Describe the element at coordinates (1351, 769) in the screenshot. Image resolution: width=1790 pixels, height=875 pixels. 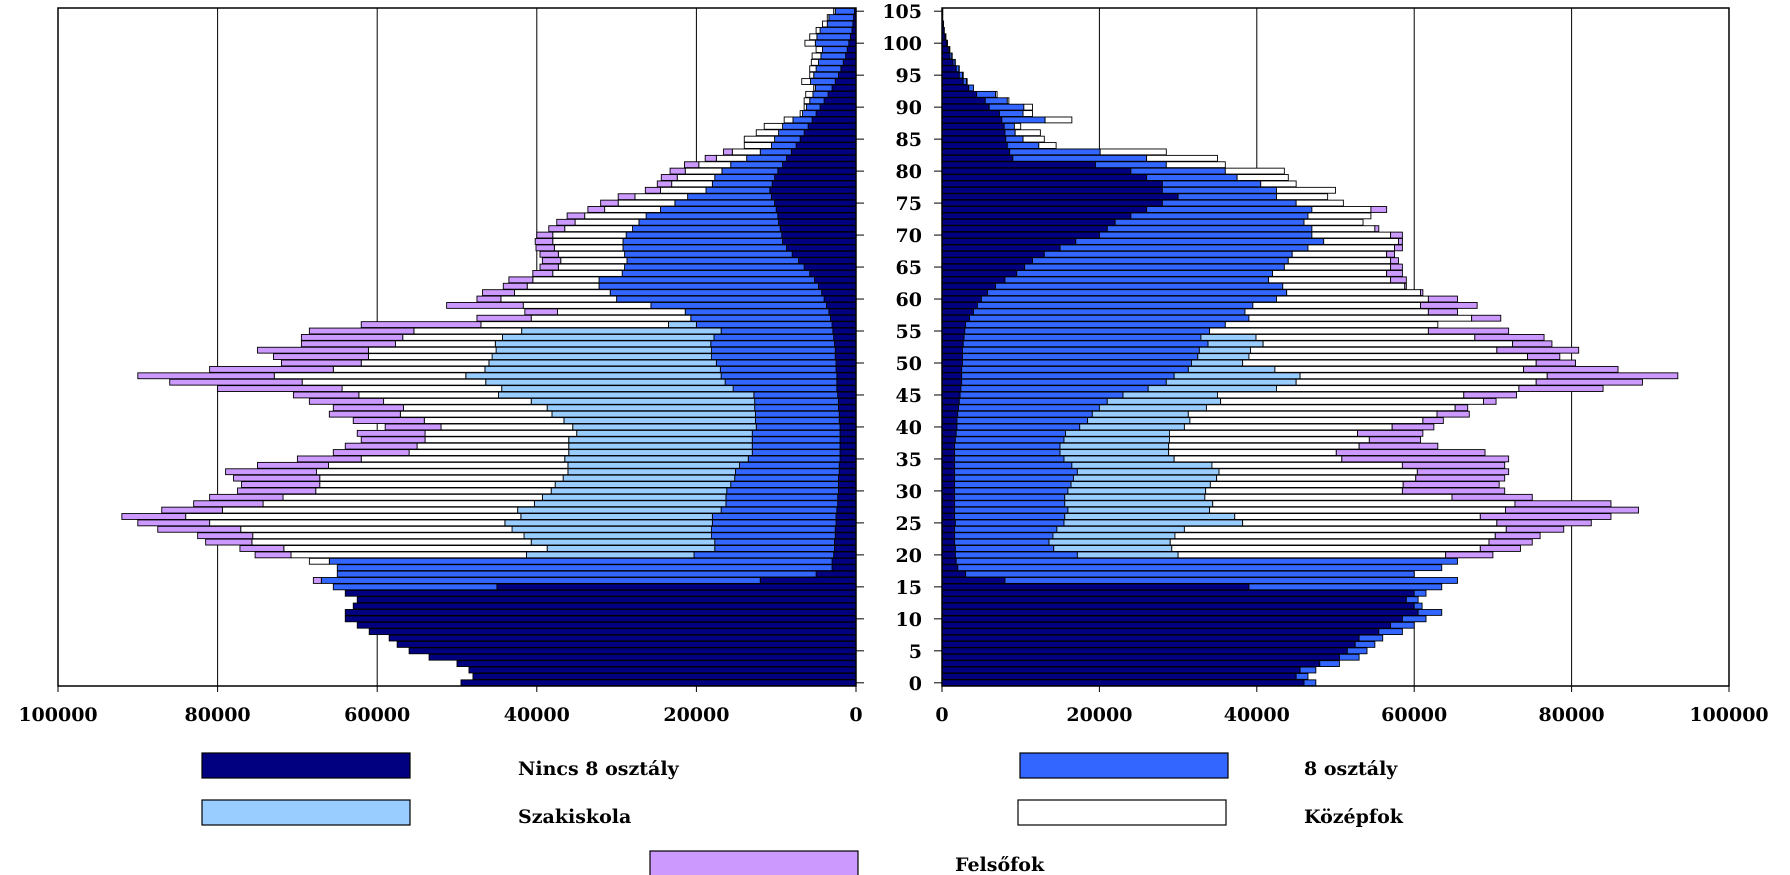
I see `legend-label-1: 8 osztály` at that location.